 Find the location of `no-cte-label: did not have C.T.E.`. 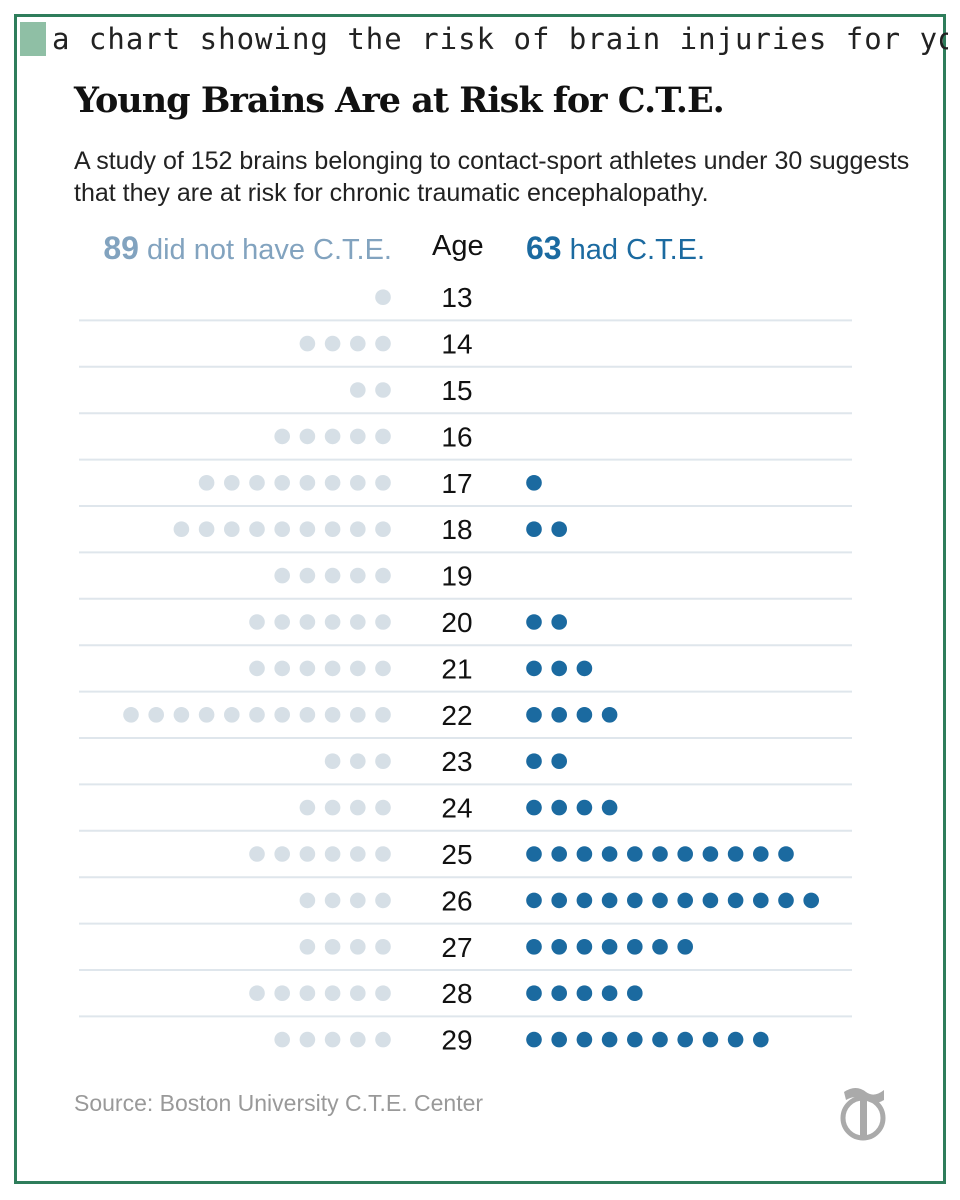

no-cte-label: did not have C.T.E. is located at coordinates (265, 250).